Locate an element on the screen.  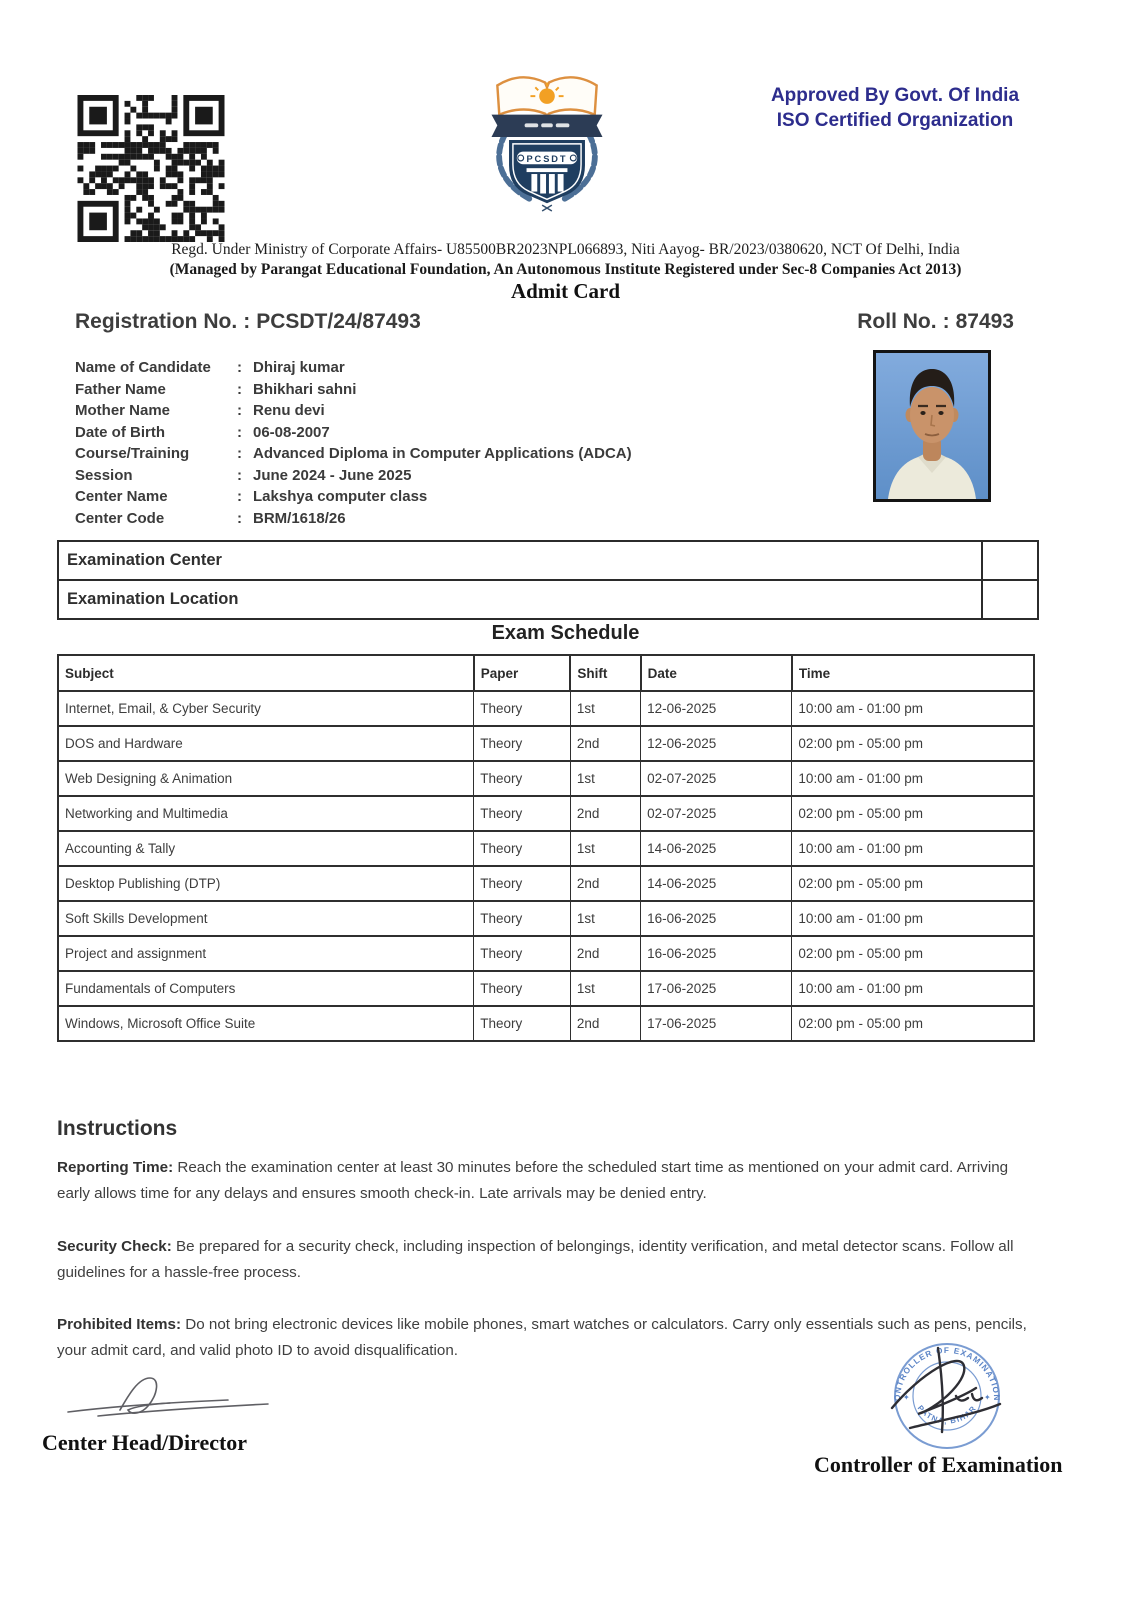
center-head-signature is located at coordinates (168, 1397).